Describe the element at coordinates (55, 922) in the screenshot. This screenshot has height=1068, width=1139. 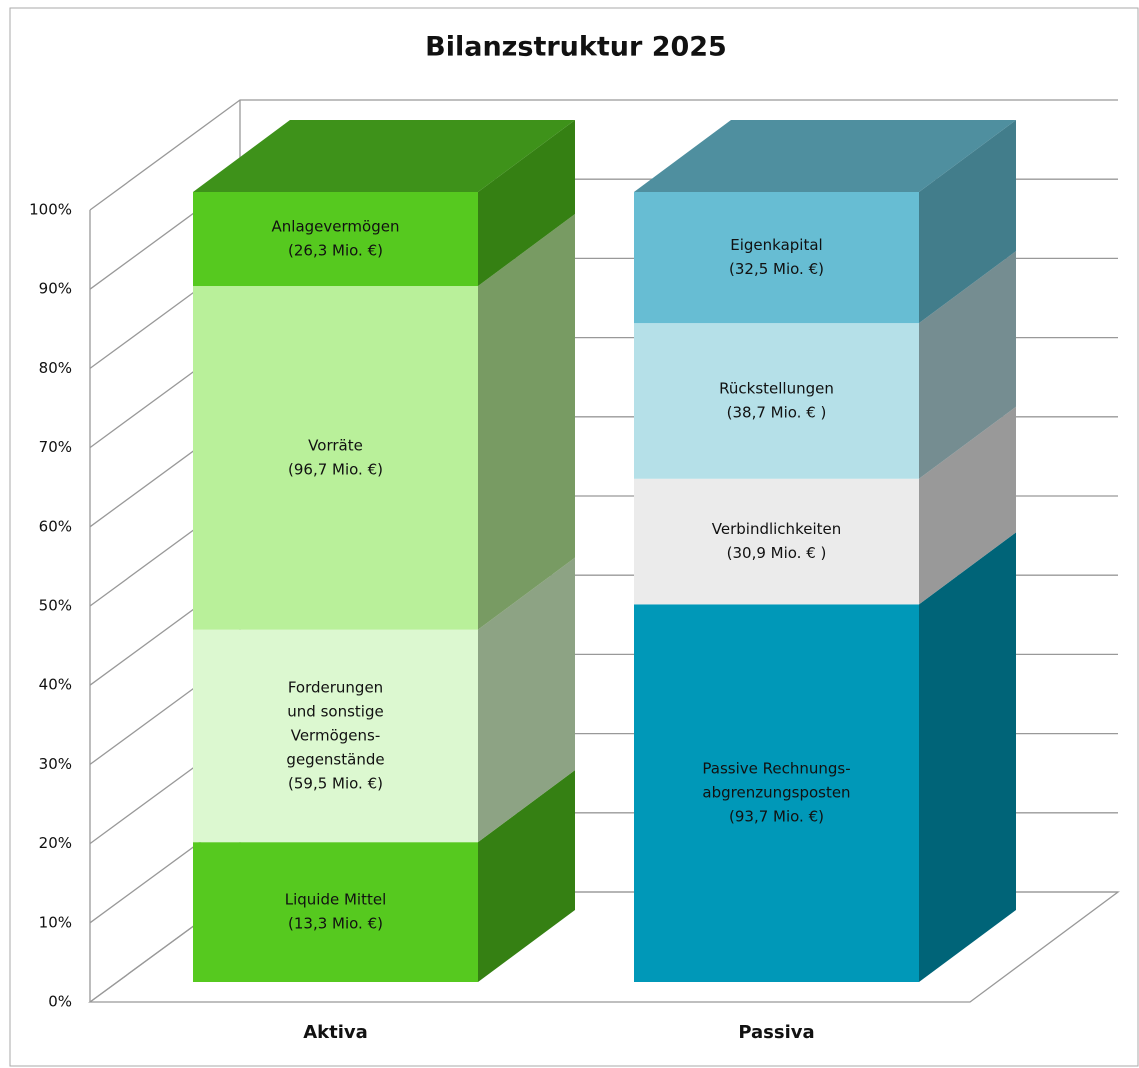
I see `y-tick-label: 10%` at that location.